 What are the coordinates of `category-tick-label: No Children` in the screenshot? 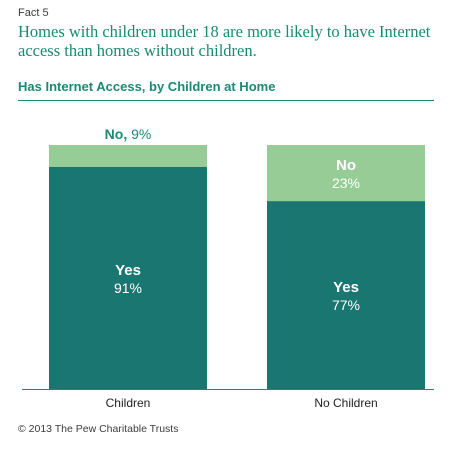 It's located at (345, 403).